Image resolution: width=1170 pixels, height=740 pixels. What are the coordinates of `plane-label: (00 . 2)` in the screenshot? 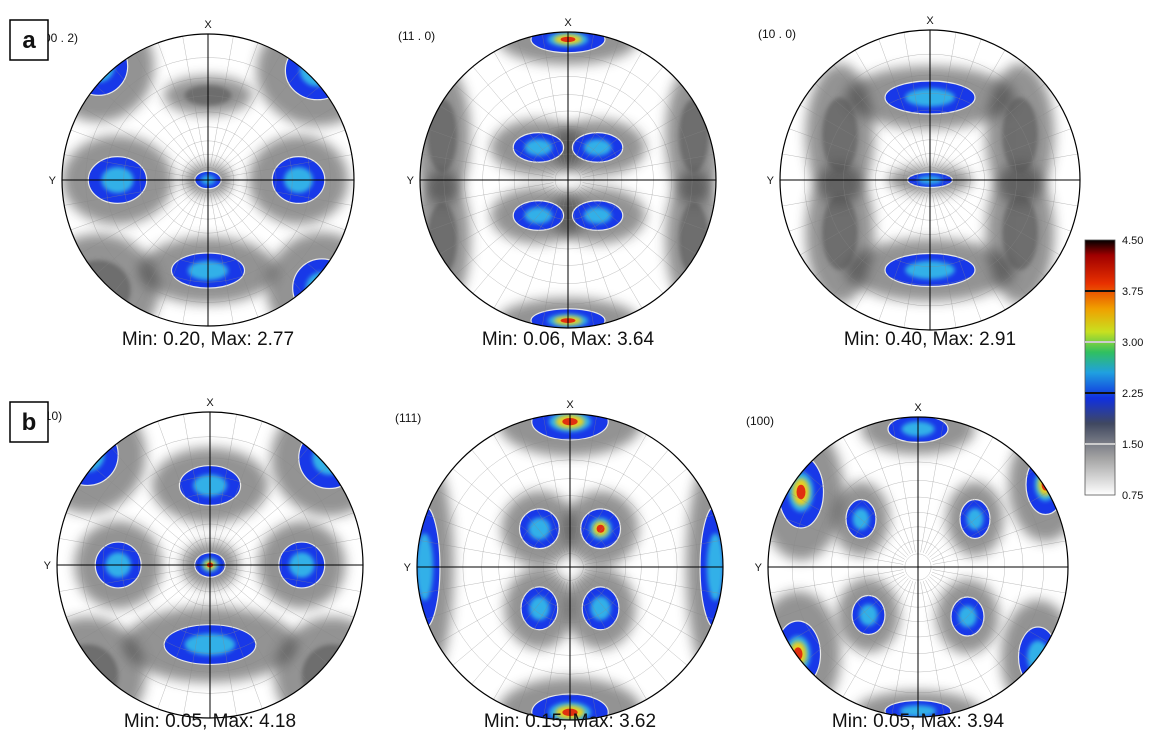 It's located at (59, 38).